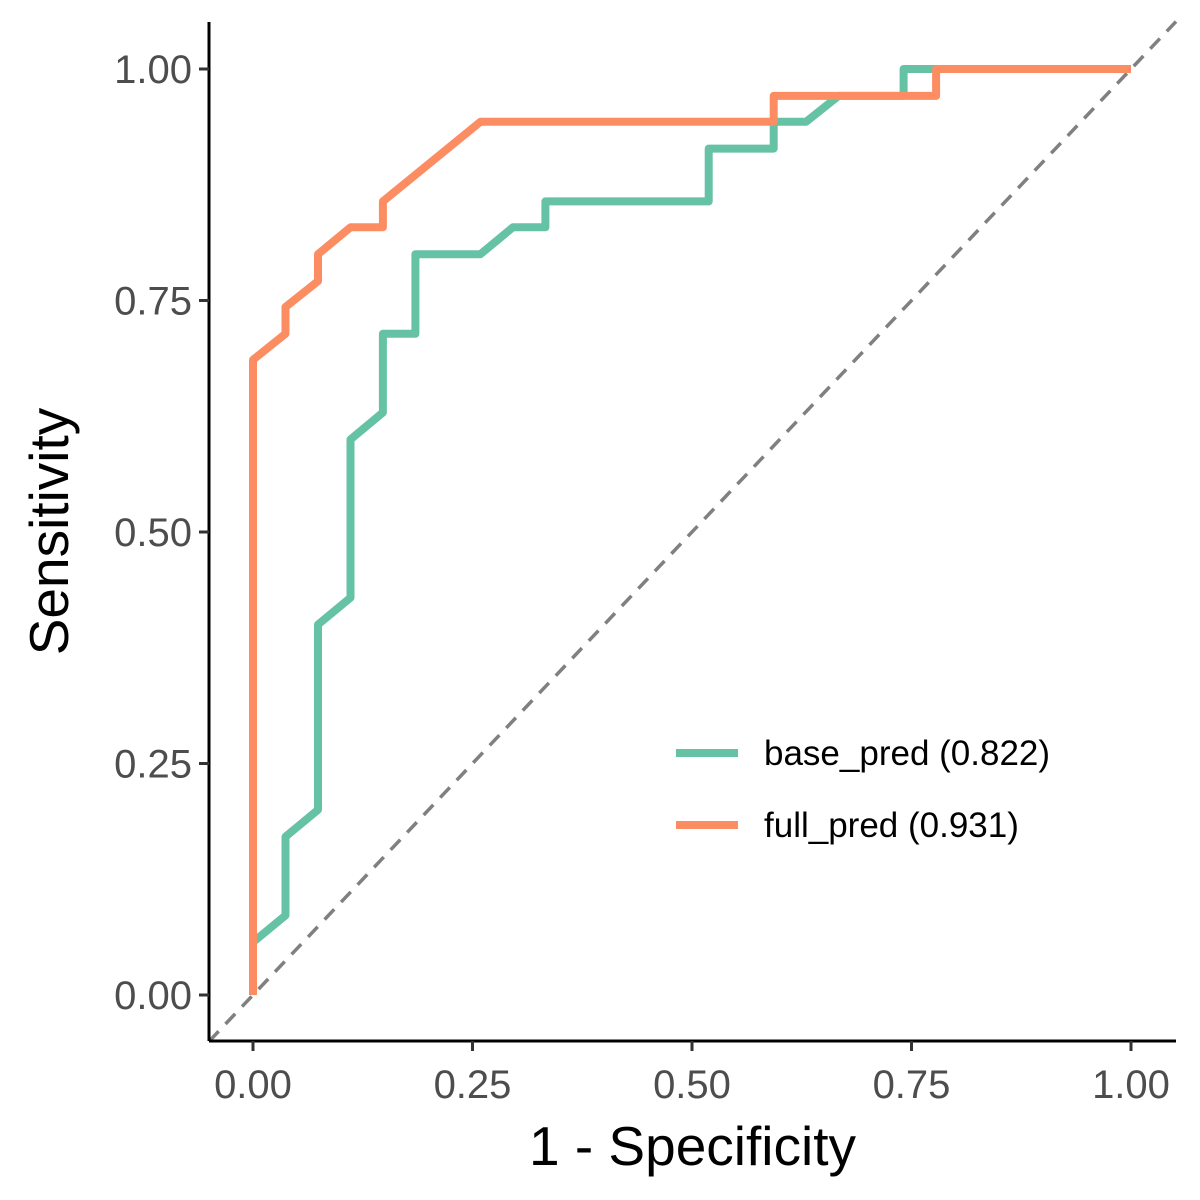 The image size is (1200, 1200). What do you see at coordinates (153, 765) in the screenshot?
I see `y-tick-label: 0.25` at bounding box center [153, 765].